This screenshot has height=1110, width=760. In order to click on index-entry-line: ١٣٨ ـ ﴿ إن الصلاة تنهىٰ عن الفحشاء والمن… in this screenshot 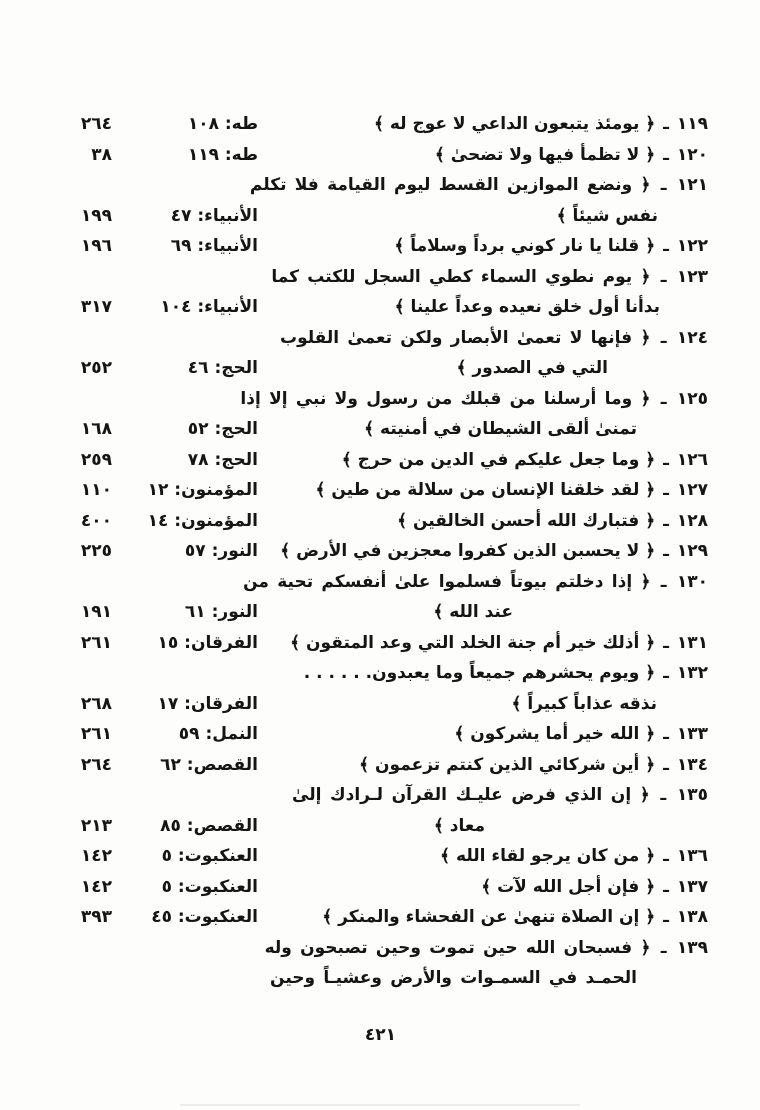, I will do `click(380, 917)`.